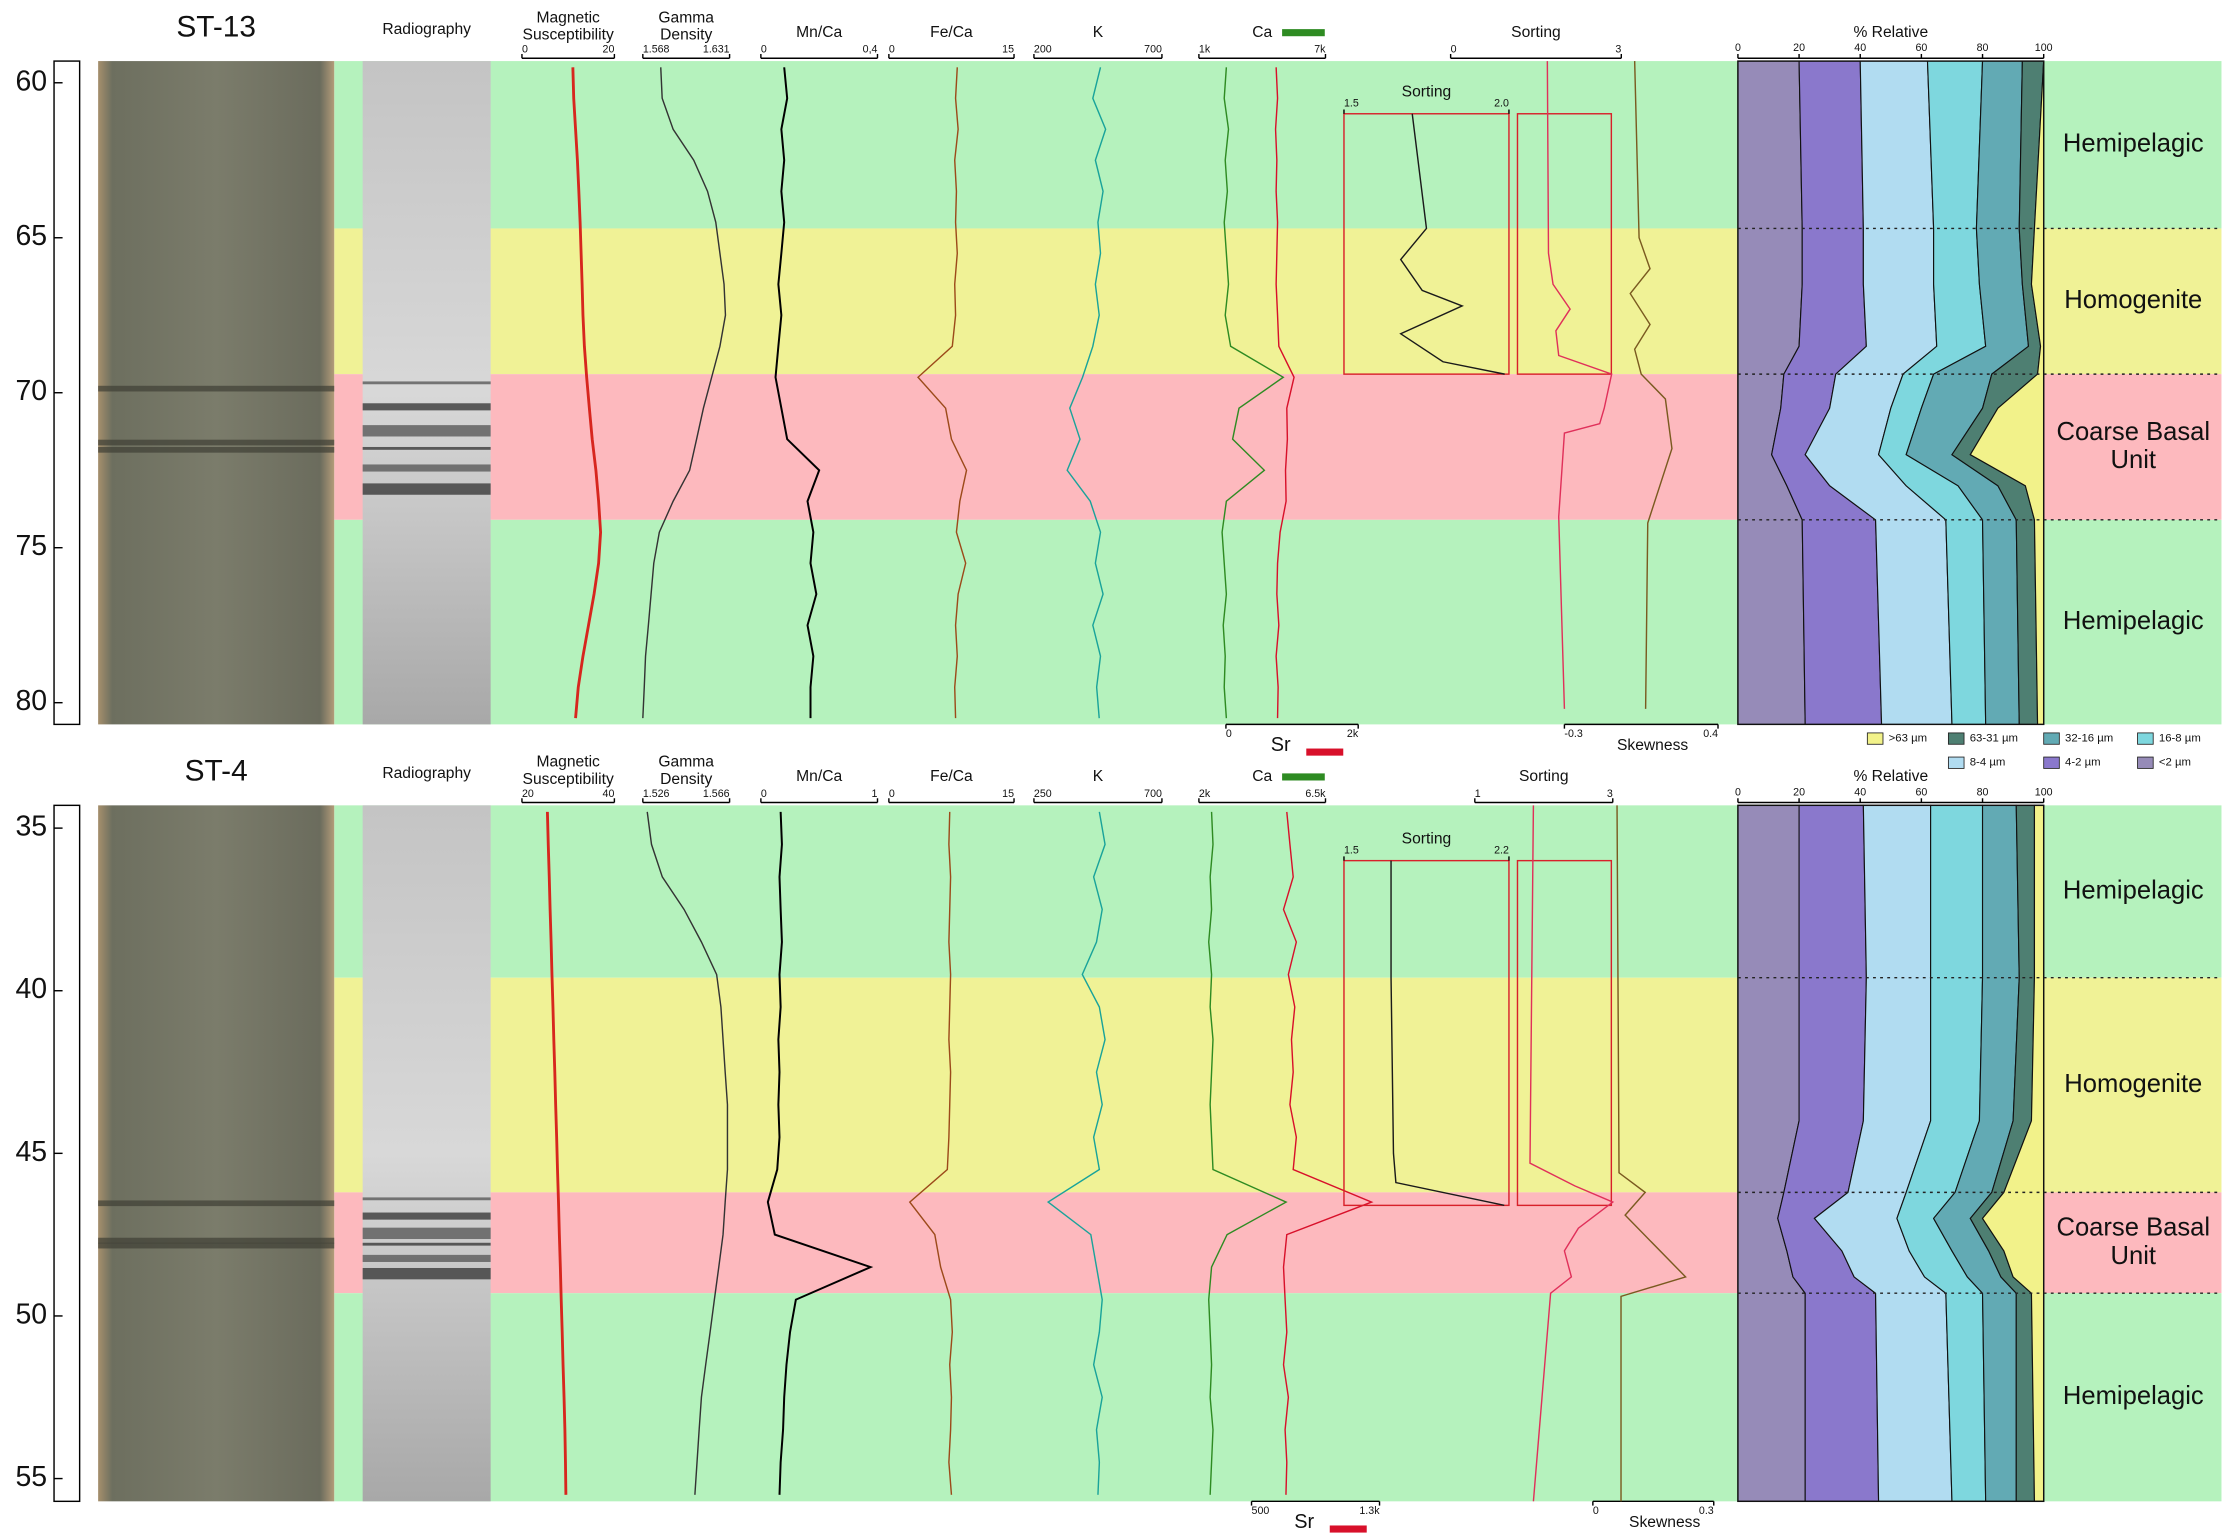  What do you see at coordinates (31, 989) in the screenshot?
I see `depth-tick-label: 40` at bounding box center [31, 989].